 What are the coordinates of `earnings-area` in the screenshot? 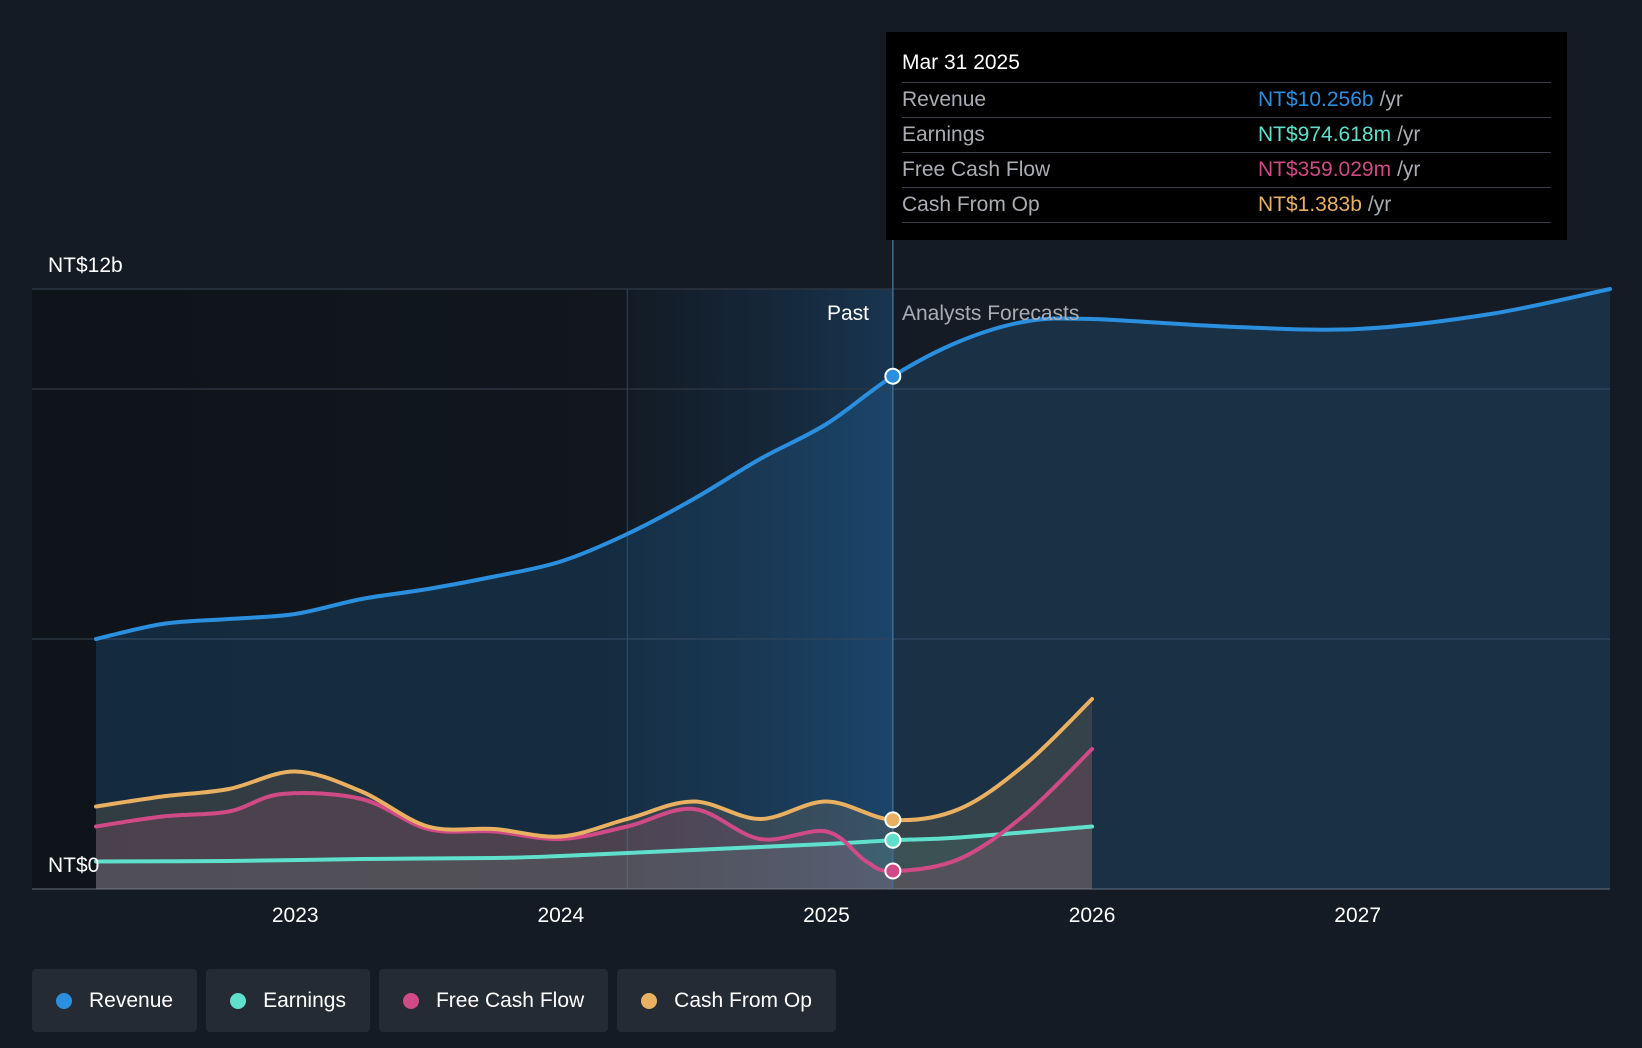 It's located at (594, 857).